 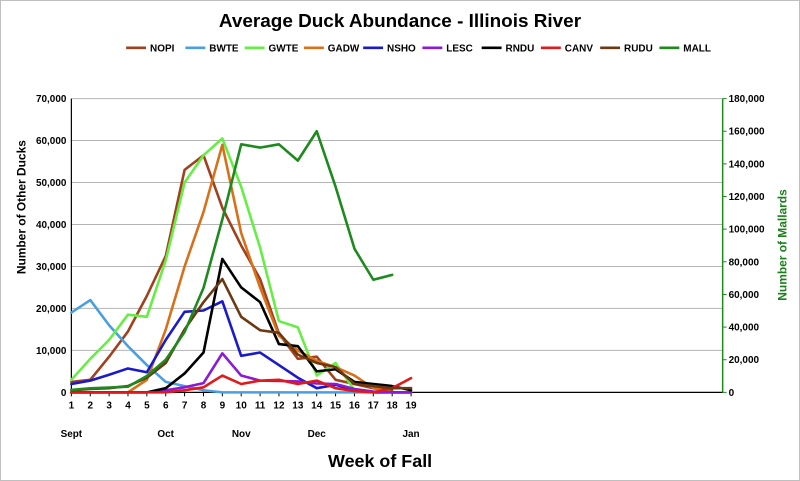 What do you see at coordinates (51, 351) in the screenshot?
I see `y-tick-label: 10,000` at bounding box center [51, 351].